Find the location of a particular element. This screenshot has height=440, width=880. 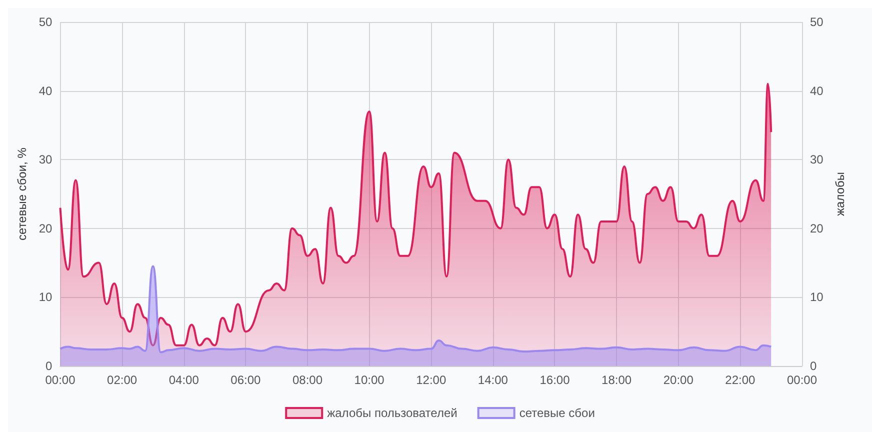

x-tick-label: 12:00 is located at coordinates (431, 380).